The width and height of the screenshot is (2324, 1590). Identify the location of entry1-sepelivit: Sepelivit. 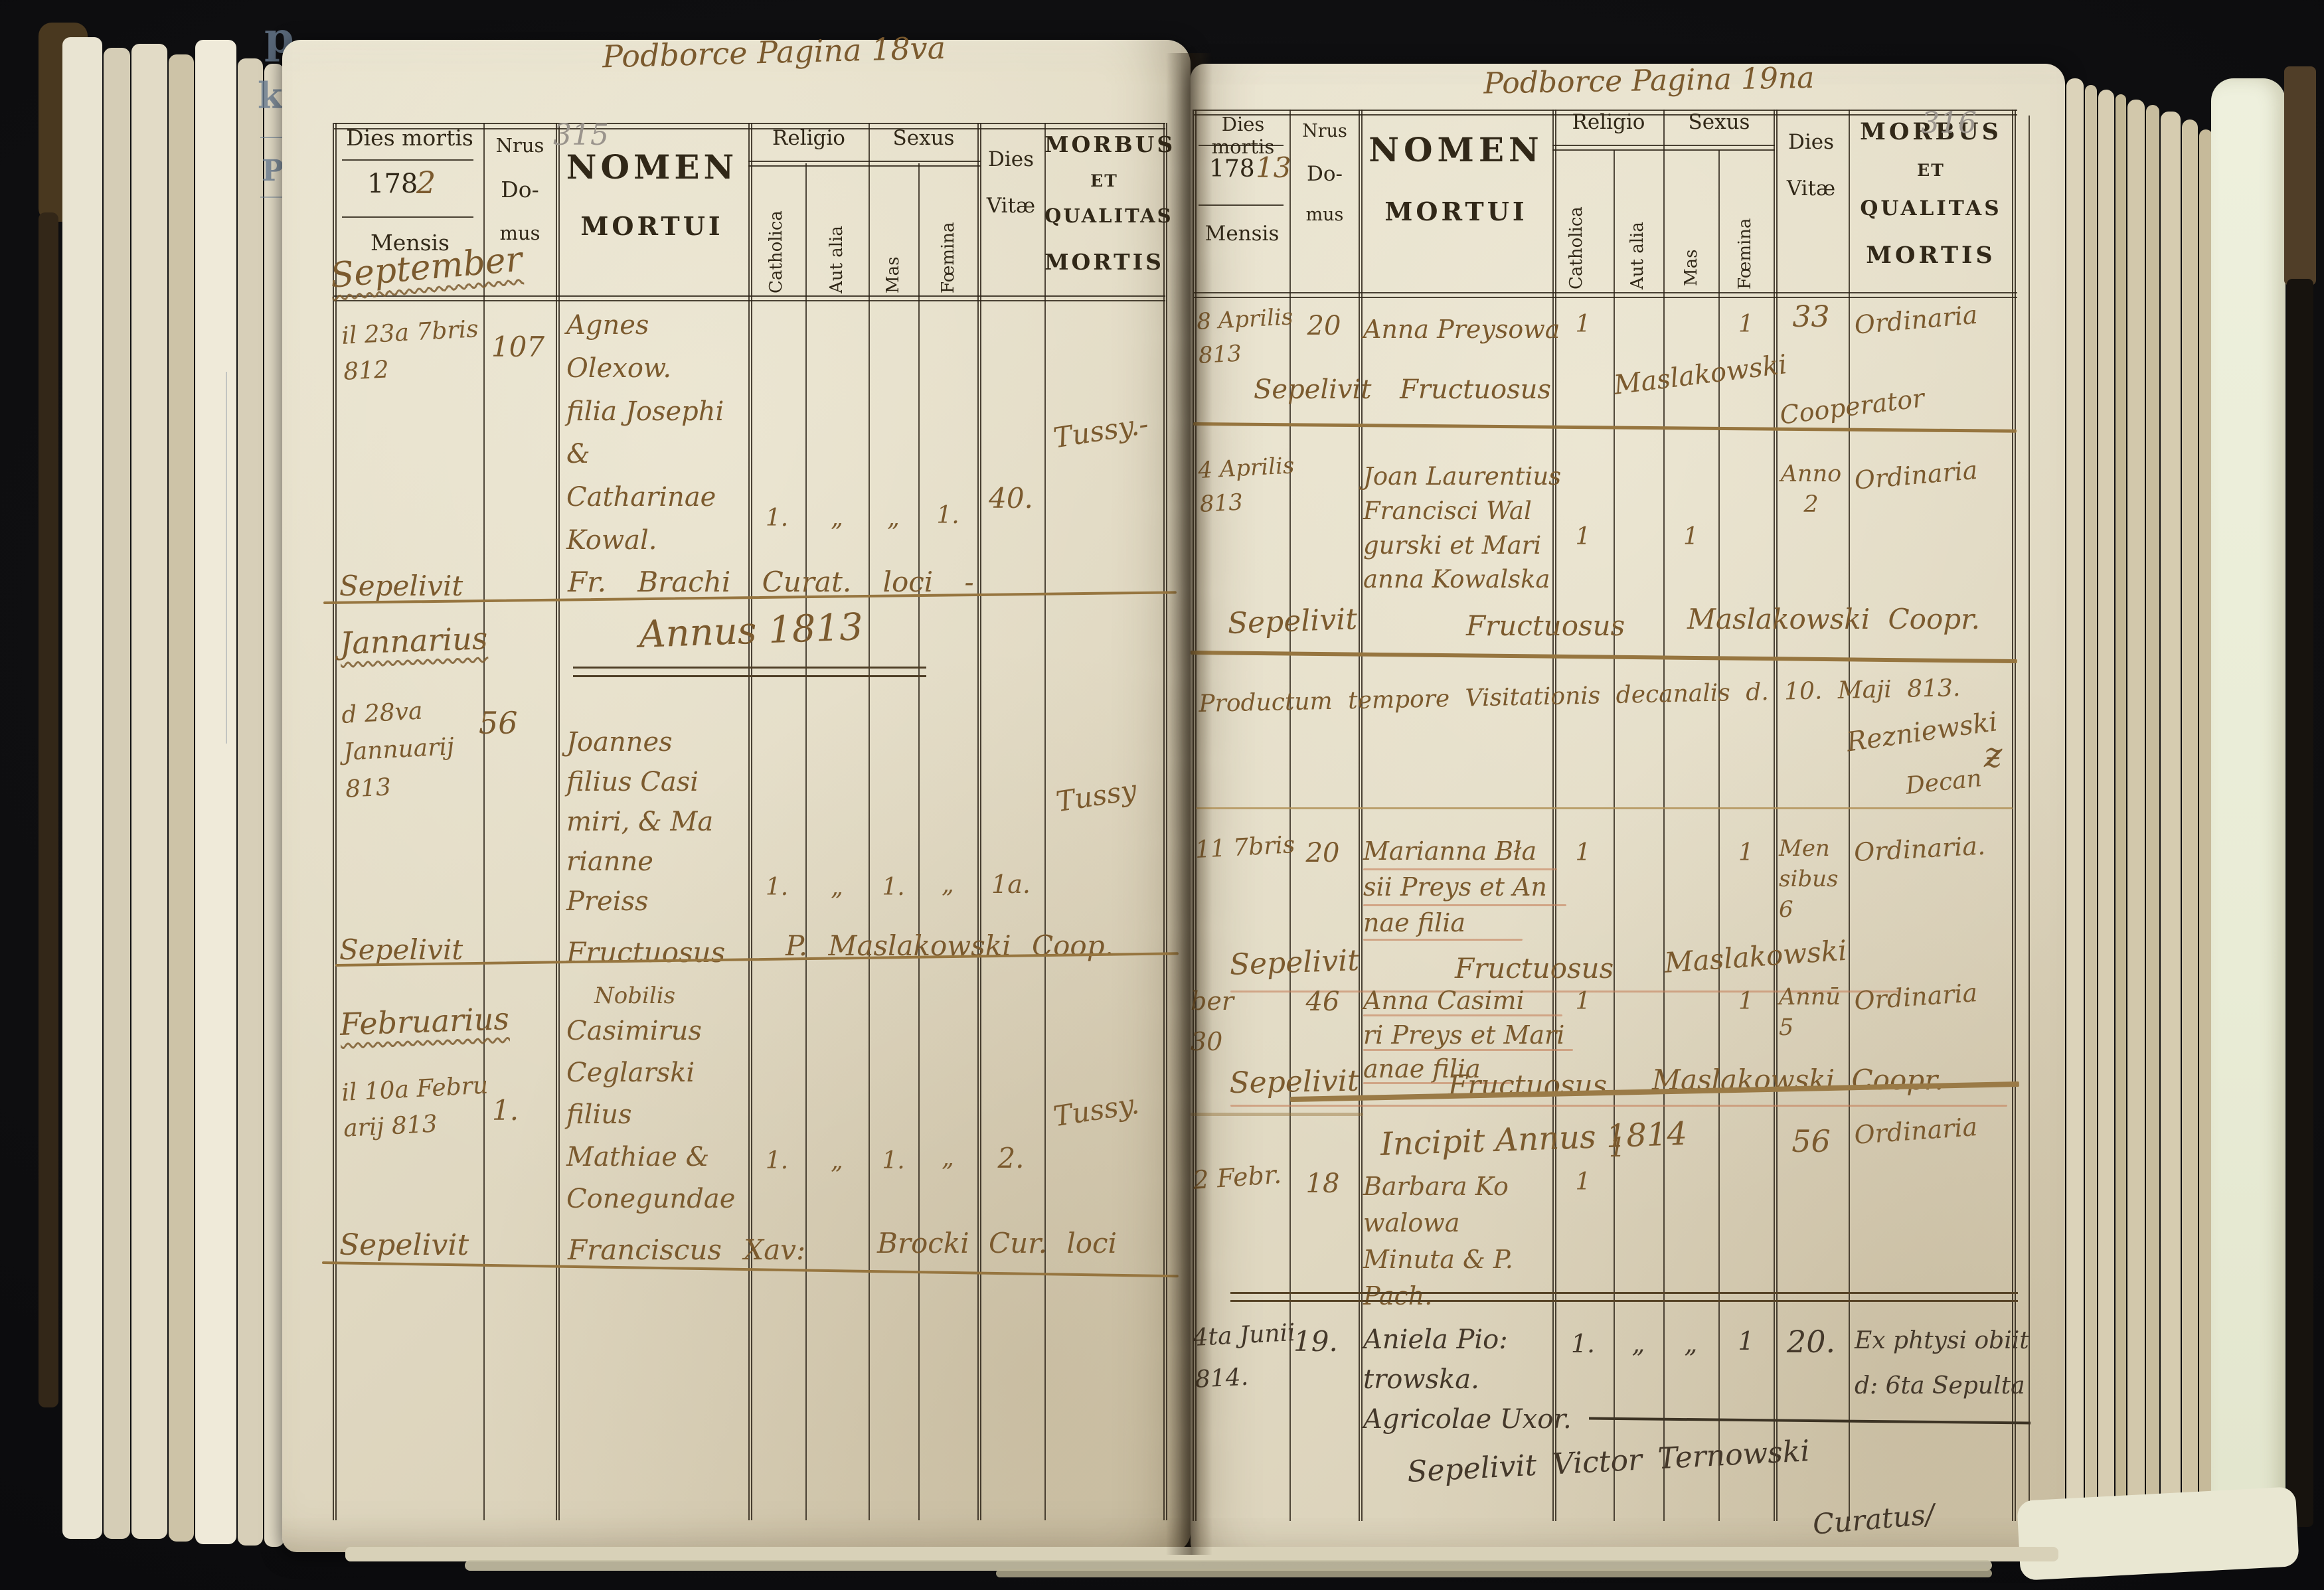
(401, 586).